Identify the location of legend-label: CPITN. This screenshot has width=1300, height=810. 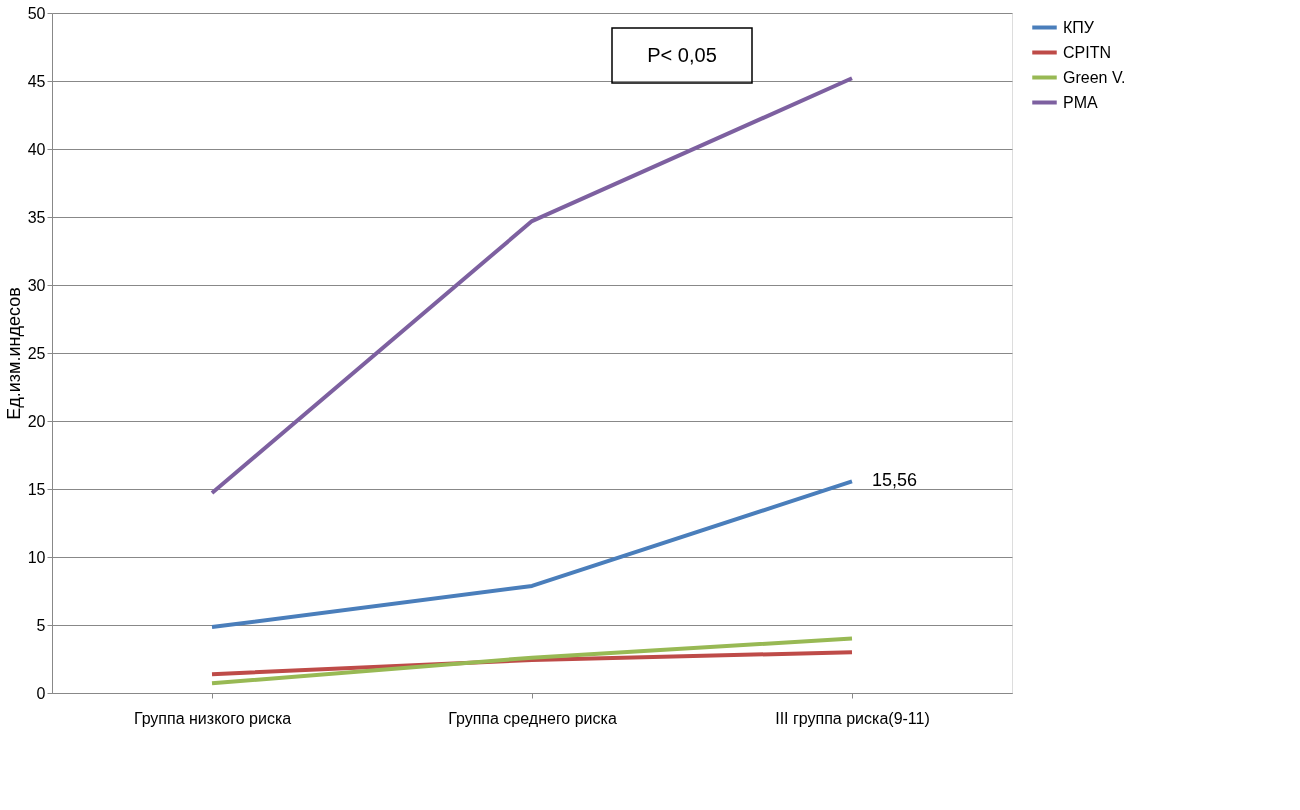
(1087, 52).